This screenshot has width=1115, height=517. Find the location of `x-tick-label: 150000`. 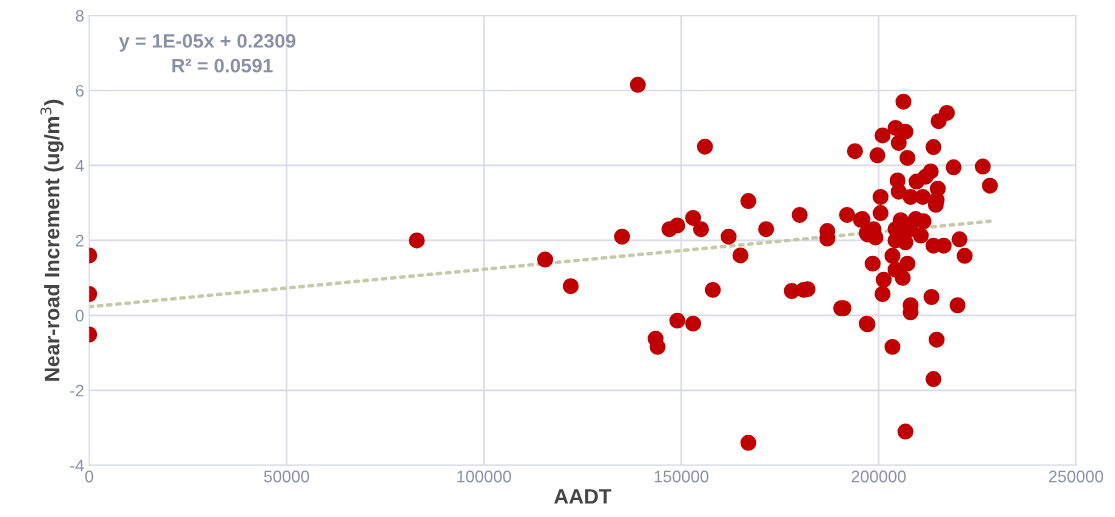

x-tick-label: 150000 is located at coordinates (681, 476).